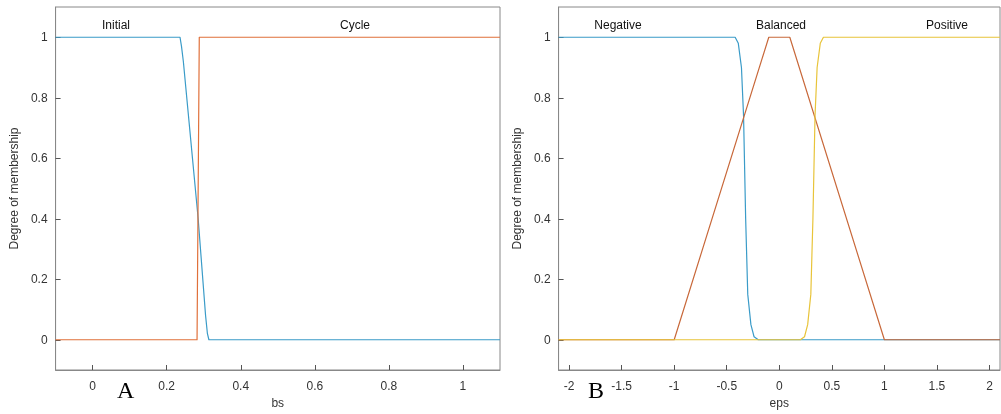  I want to click on x-axis-title: bs, so click(278, 402).